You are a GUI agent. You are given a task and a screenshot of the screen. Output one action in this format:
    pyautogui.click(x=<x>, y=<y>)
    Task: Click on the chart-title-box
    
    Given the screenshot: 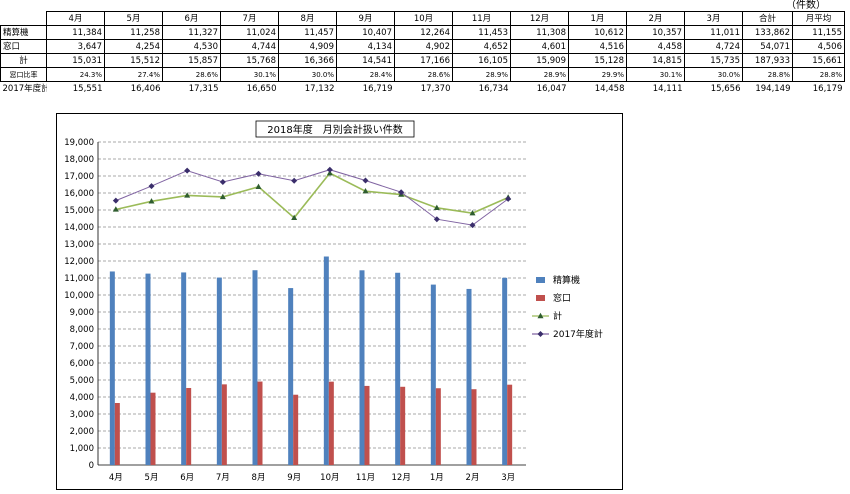 What is the action you would take?
    pyautogui.click(x=335, y=129)
    